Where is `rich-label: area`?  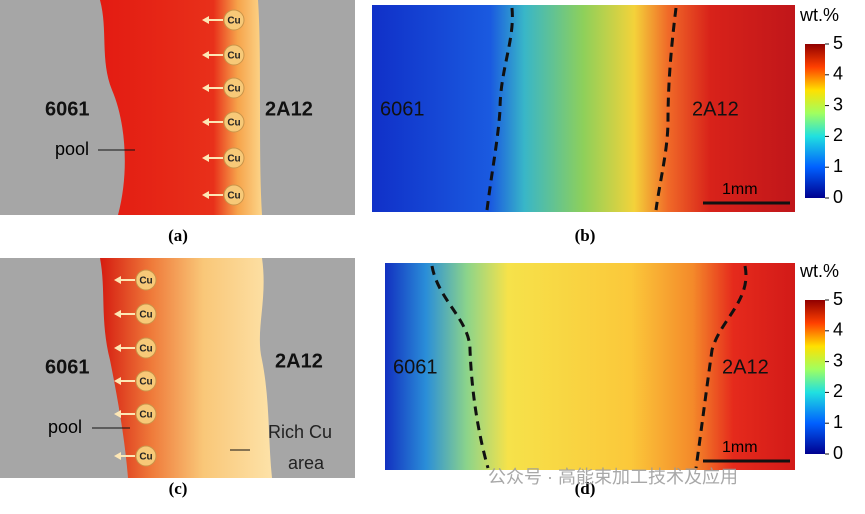 rich-label: area is located at coordinates (306, 463).